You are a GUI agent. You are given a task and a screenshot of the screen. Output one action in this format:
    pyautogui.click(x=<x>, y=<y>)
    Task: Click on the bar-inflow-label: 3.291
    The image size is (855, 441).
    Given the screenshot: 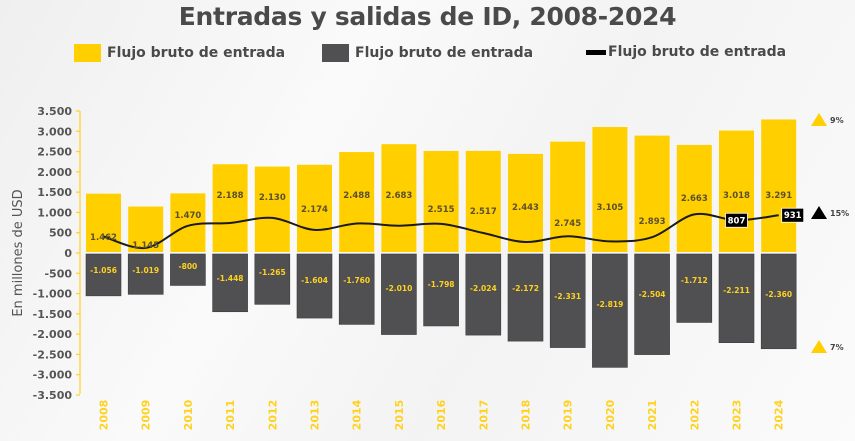 What is the action you would take?
    pyautogui.click(x=778, y=196)
    